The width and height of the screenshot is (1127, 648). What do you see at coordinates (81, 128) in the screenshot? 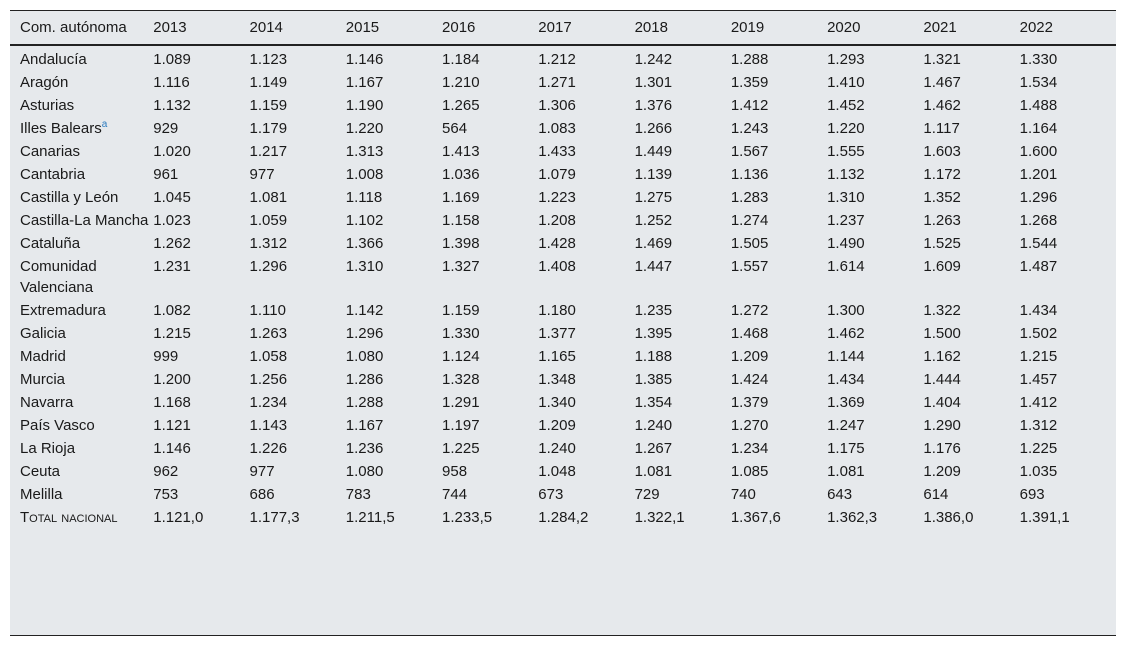
I see `region-cell: Illes Balearsa` at bounding box center [81, 128].